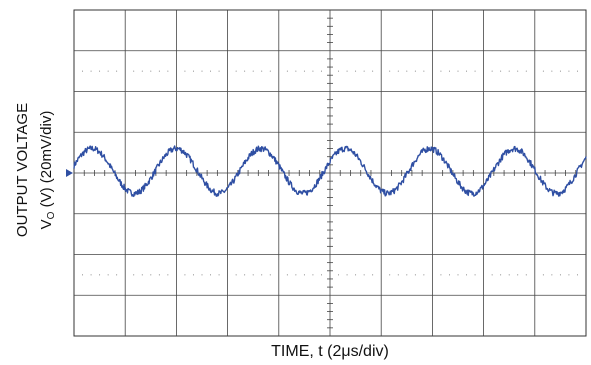 Image resolution: width=591 pixels, height=365 pixels. What do you see at coordinates (51, 215) in the screenshot?
I see `y-axis-label-subscript: O` at bounding box center [51, 215].